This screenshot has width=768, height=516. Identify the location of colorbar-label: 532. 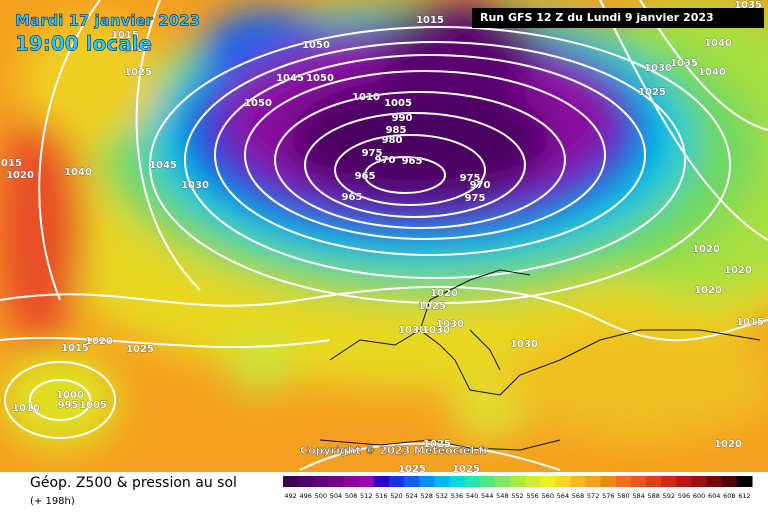
(442, 496).